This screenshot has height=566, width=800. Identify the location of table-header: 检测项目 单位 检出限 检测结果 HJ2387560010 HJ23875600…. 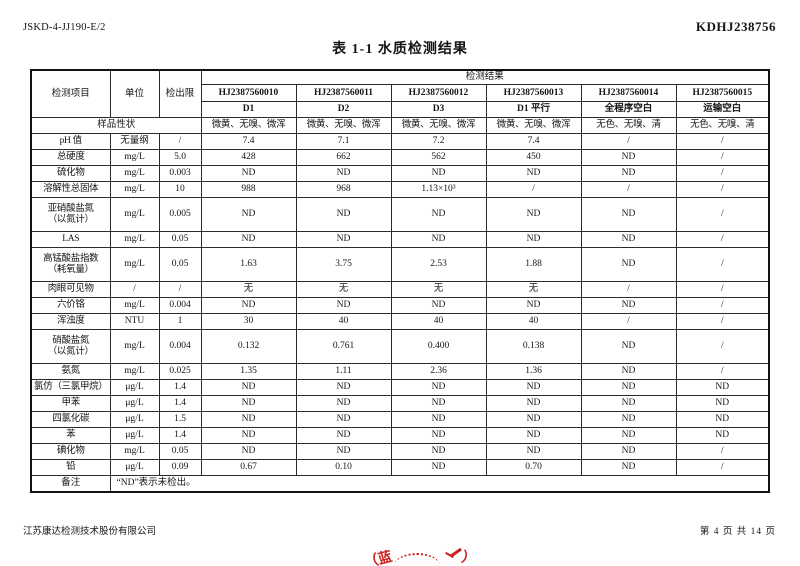
(400, 102).